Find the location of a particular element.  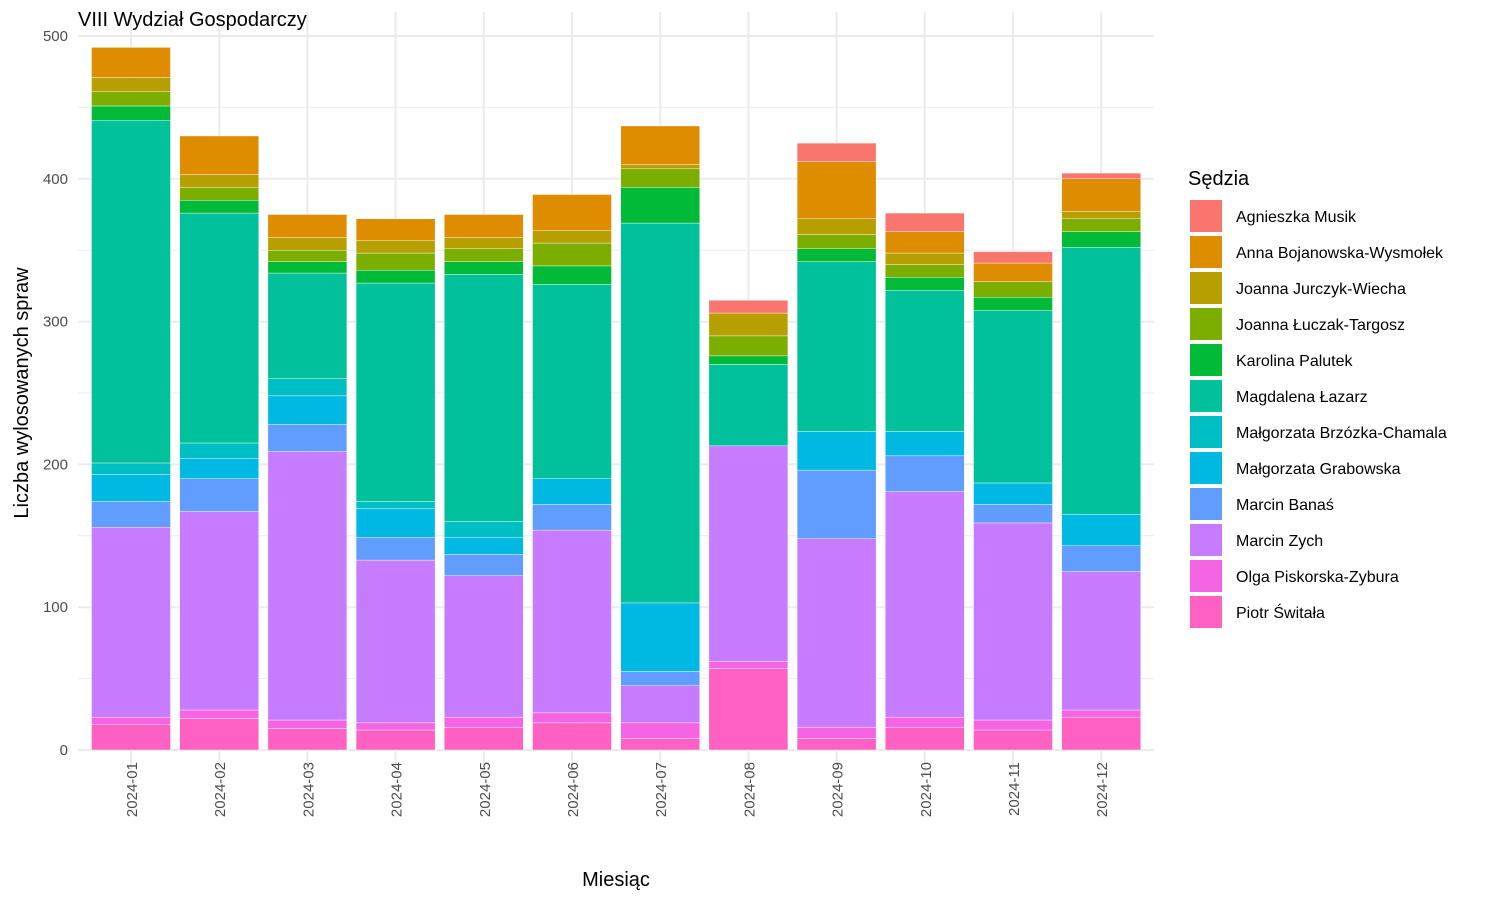

x-tick-label: 2024-12 is located at coordinates (1102, 789).